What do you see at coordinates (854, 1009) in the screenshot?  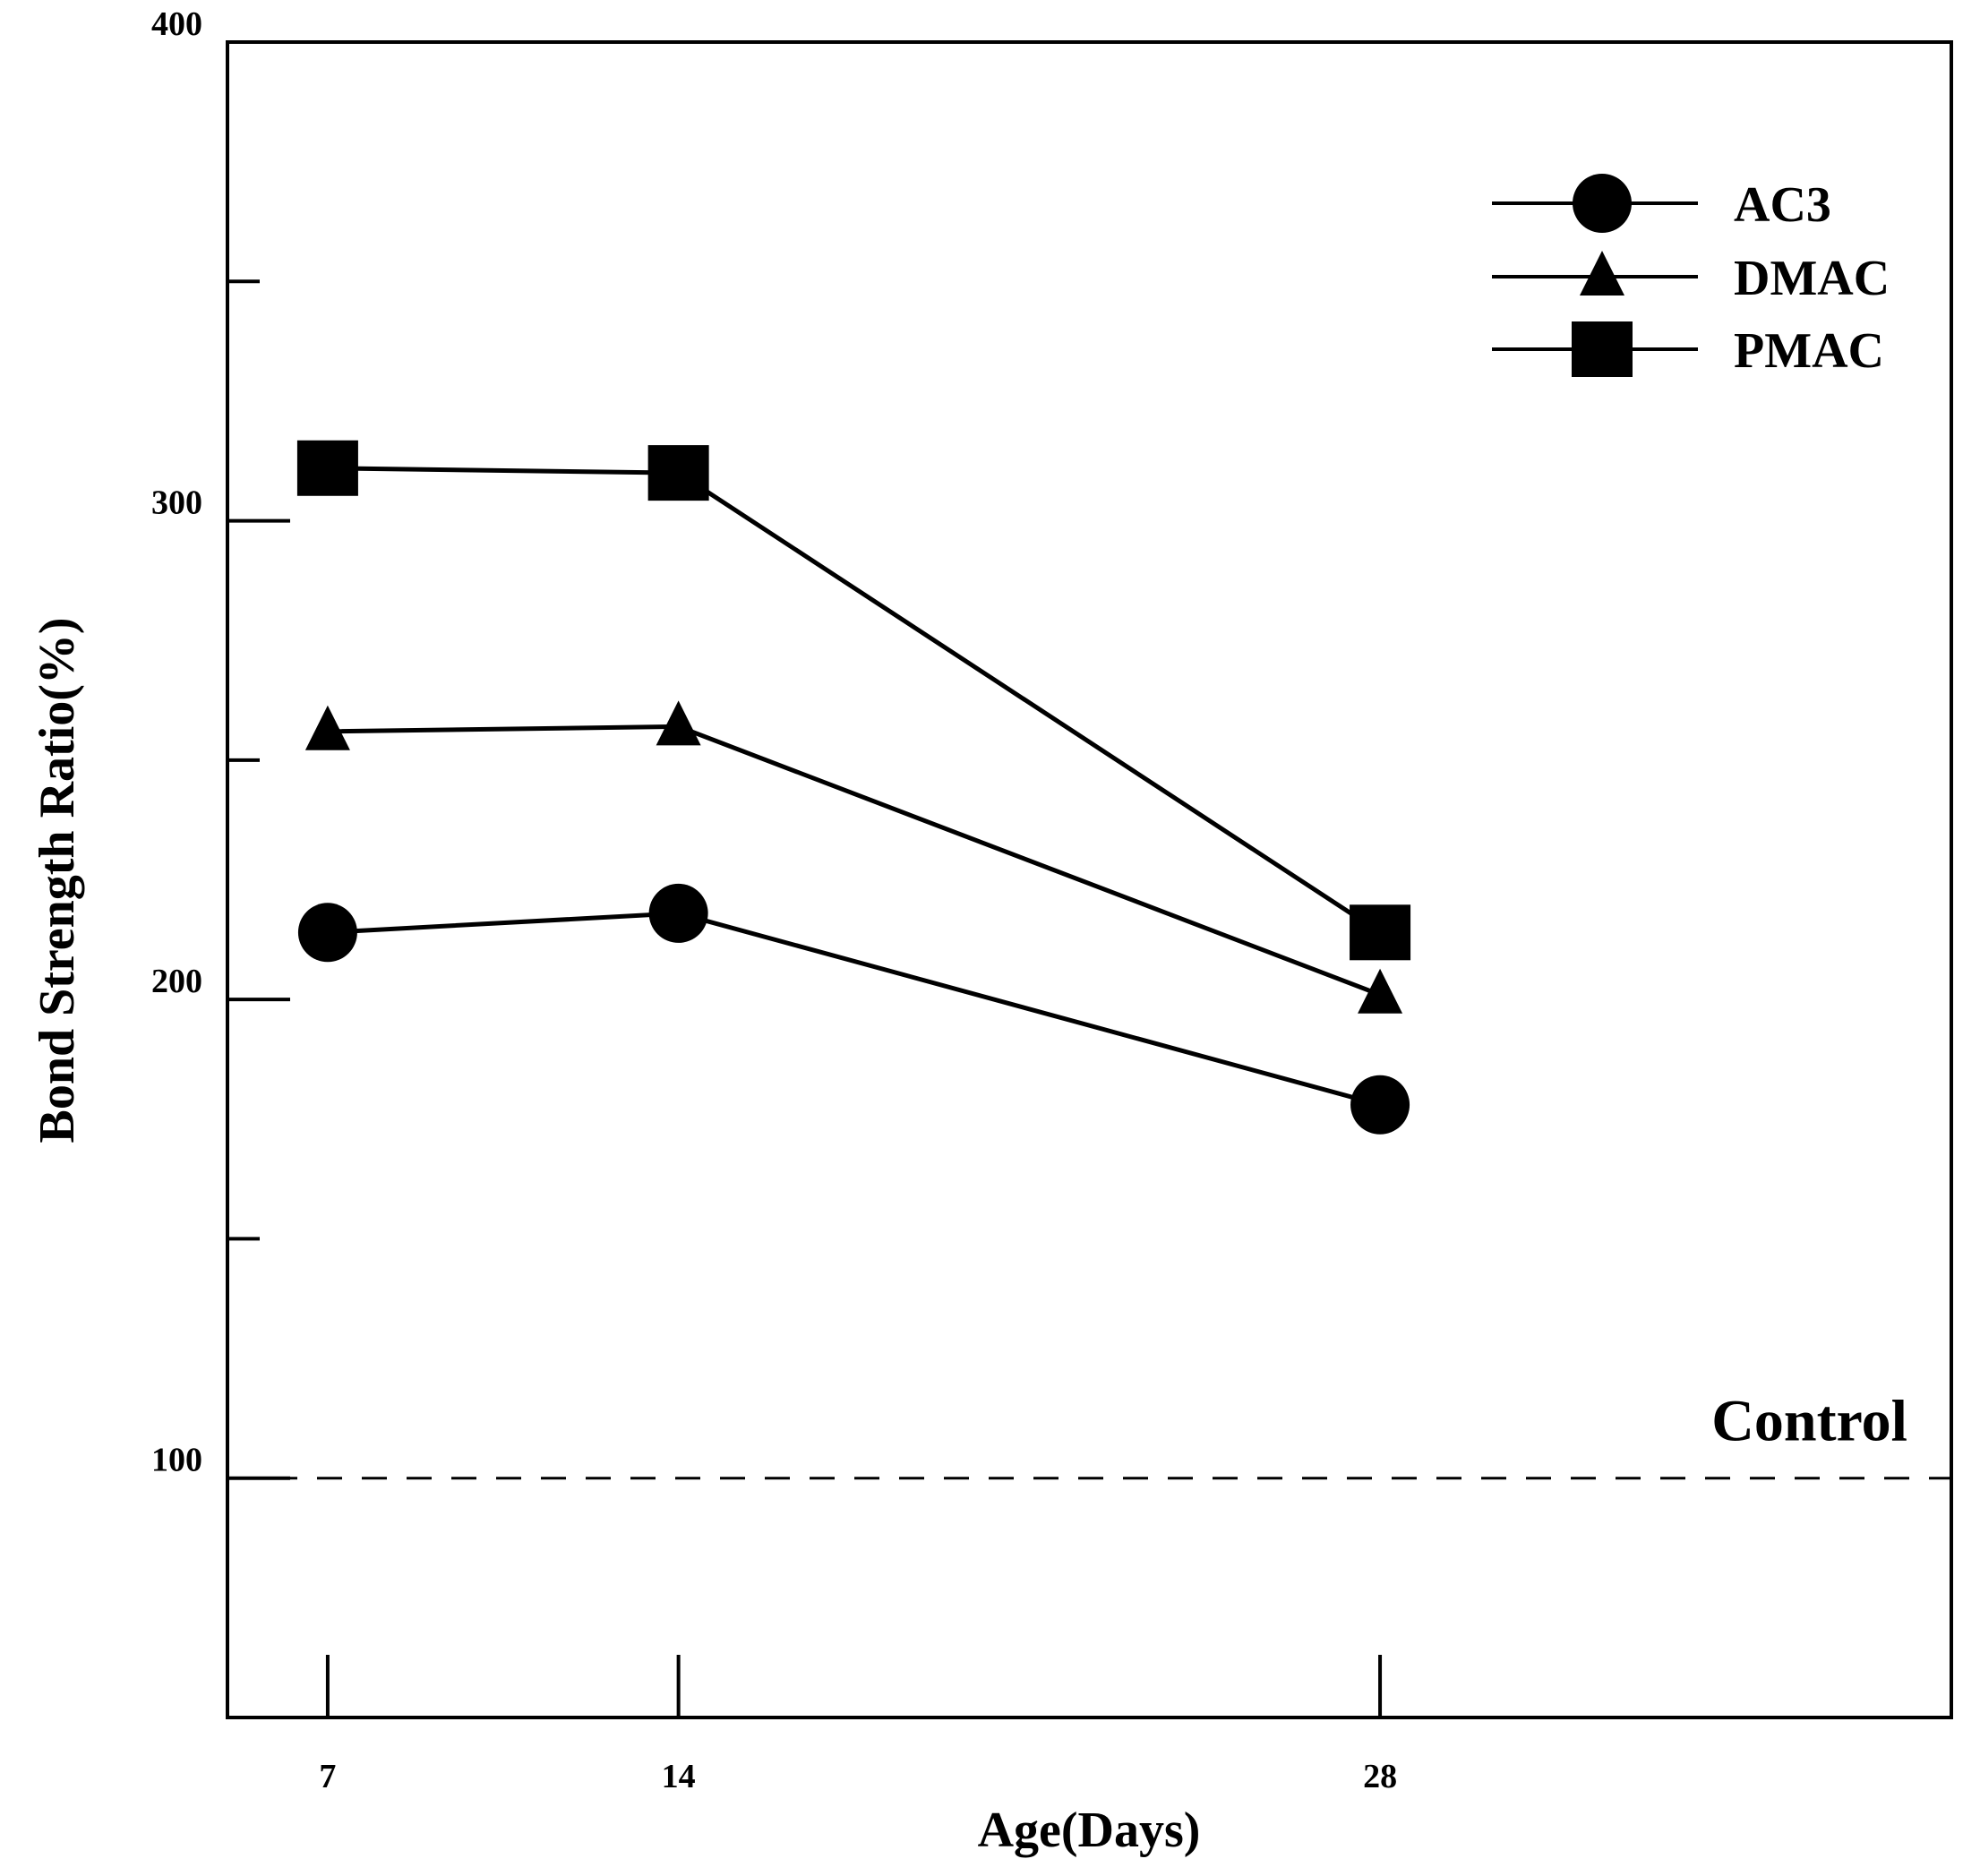 I see `series-line-ac3` at bounding box center [854, 1009].